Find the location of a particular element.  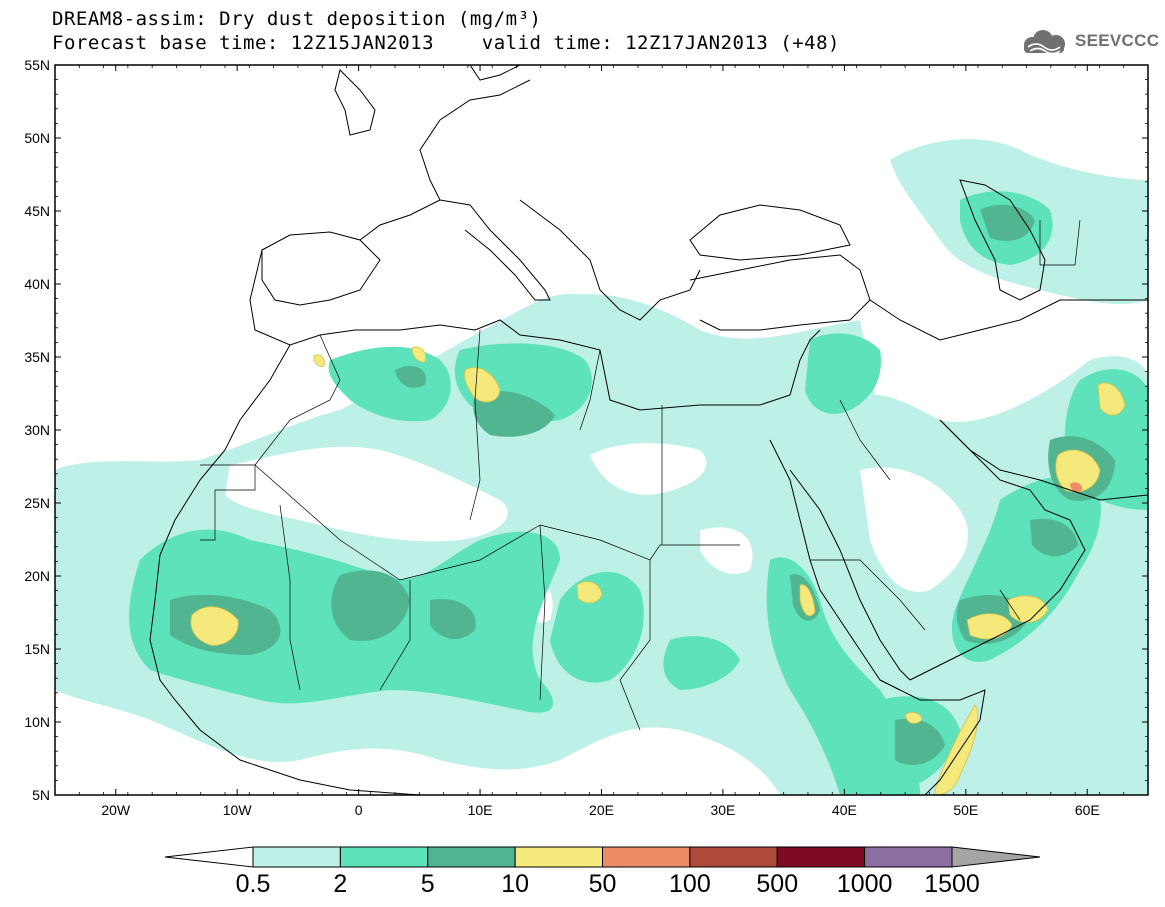

lon-tick-label: 10E is located at coordinates (480, 810).